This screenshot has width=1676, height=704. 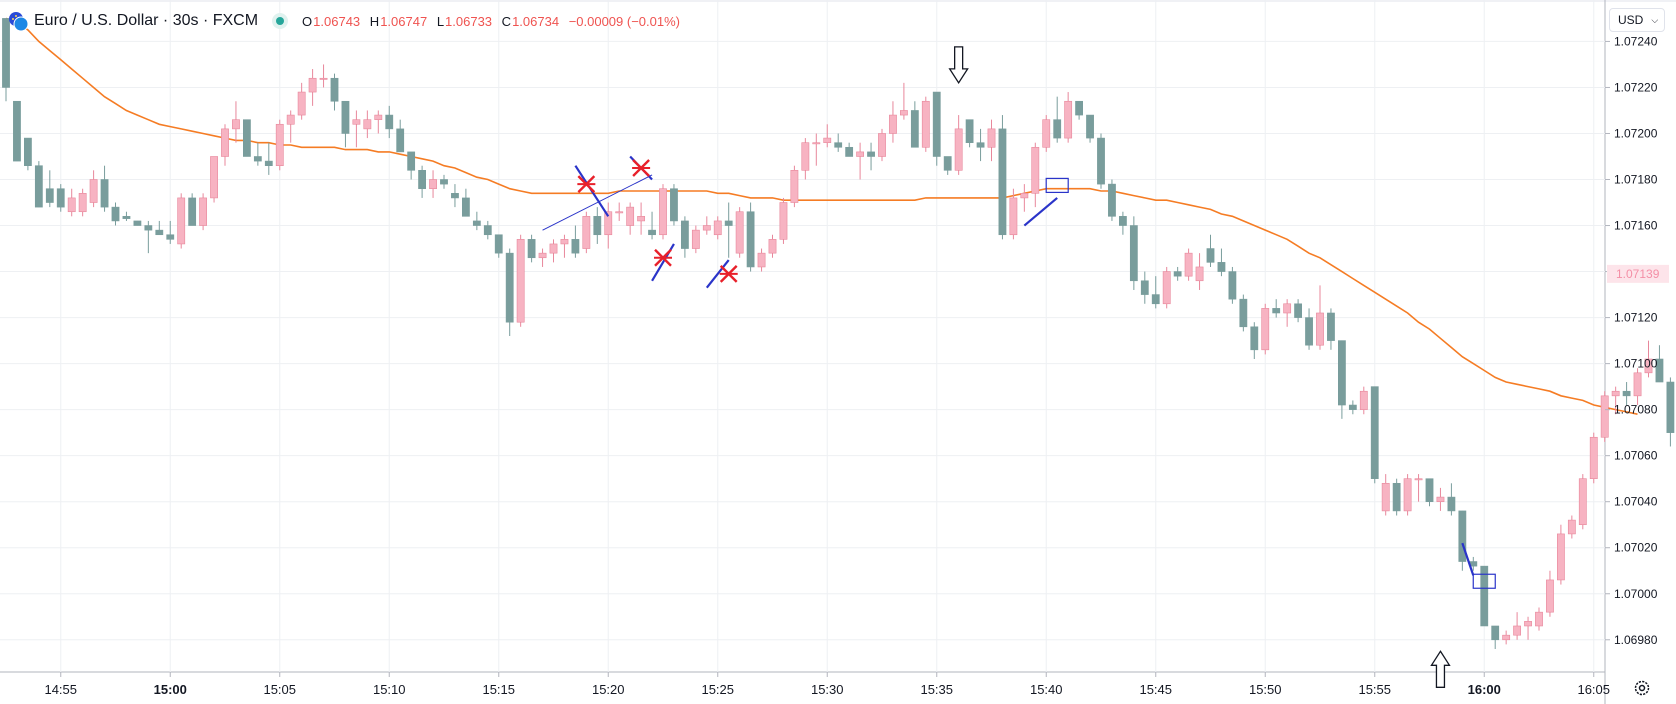 I want to click on price-tick-label: 1.07040, so click(x=1636, y=502).